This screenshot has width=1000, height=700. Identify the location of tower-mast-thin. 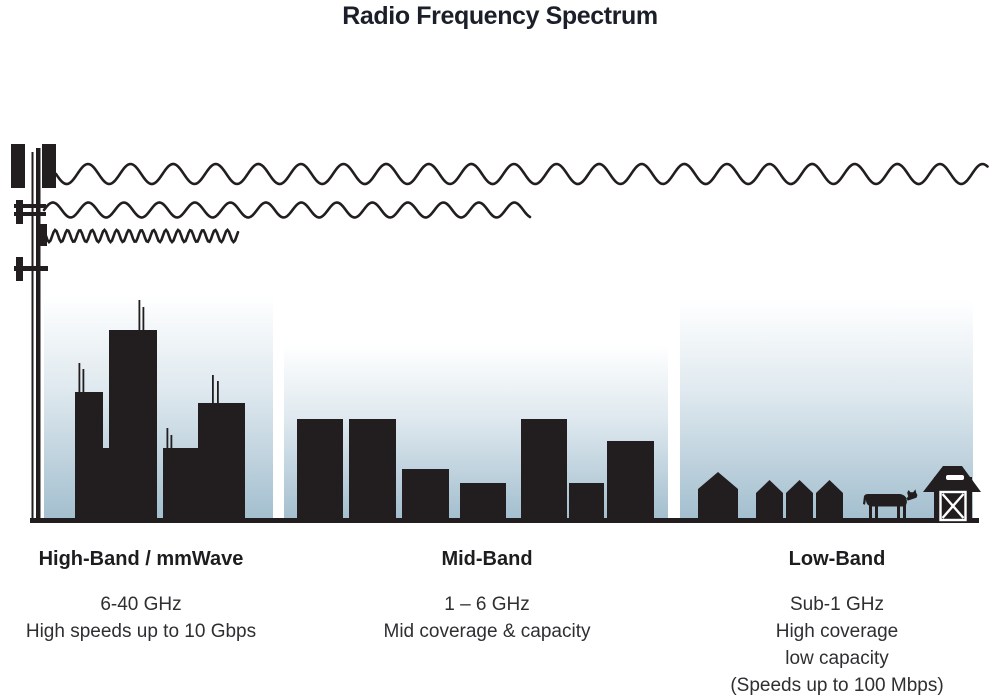
(32, 335).